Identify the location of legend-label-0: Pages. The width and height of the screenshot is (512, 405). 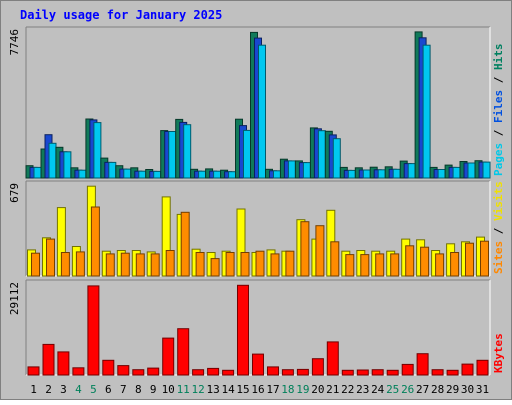
(498, 159).